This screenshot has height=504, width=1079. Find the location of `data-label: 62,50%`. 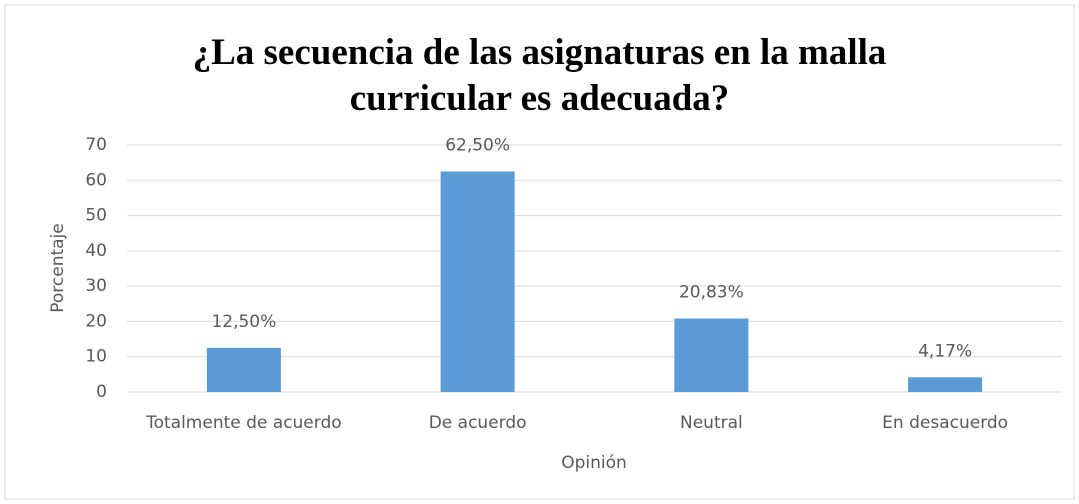

data-label: 62,50% is located at coordinates (477, 145).